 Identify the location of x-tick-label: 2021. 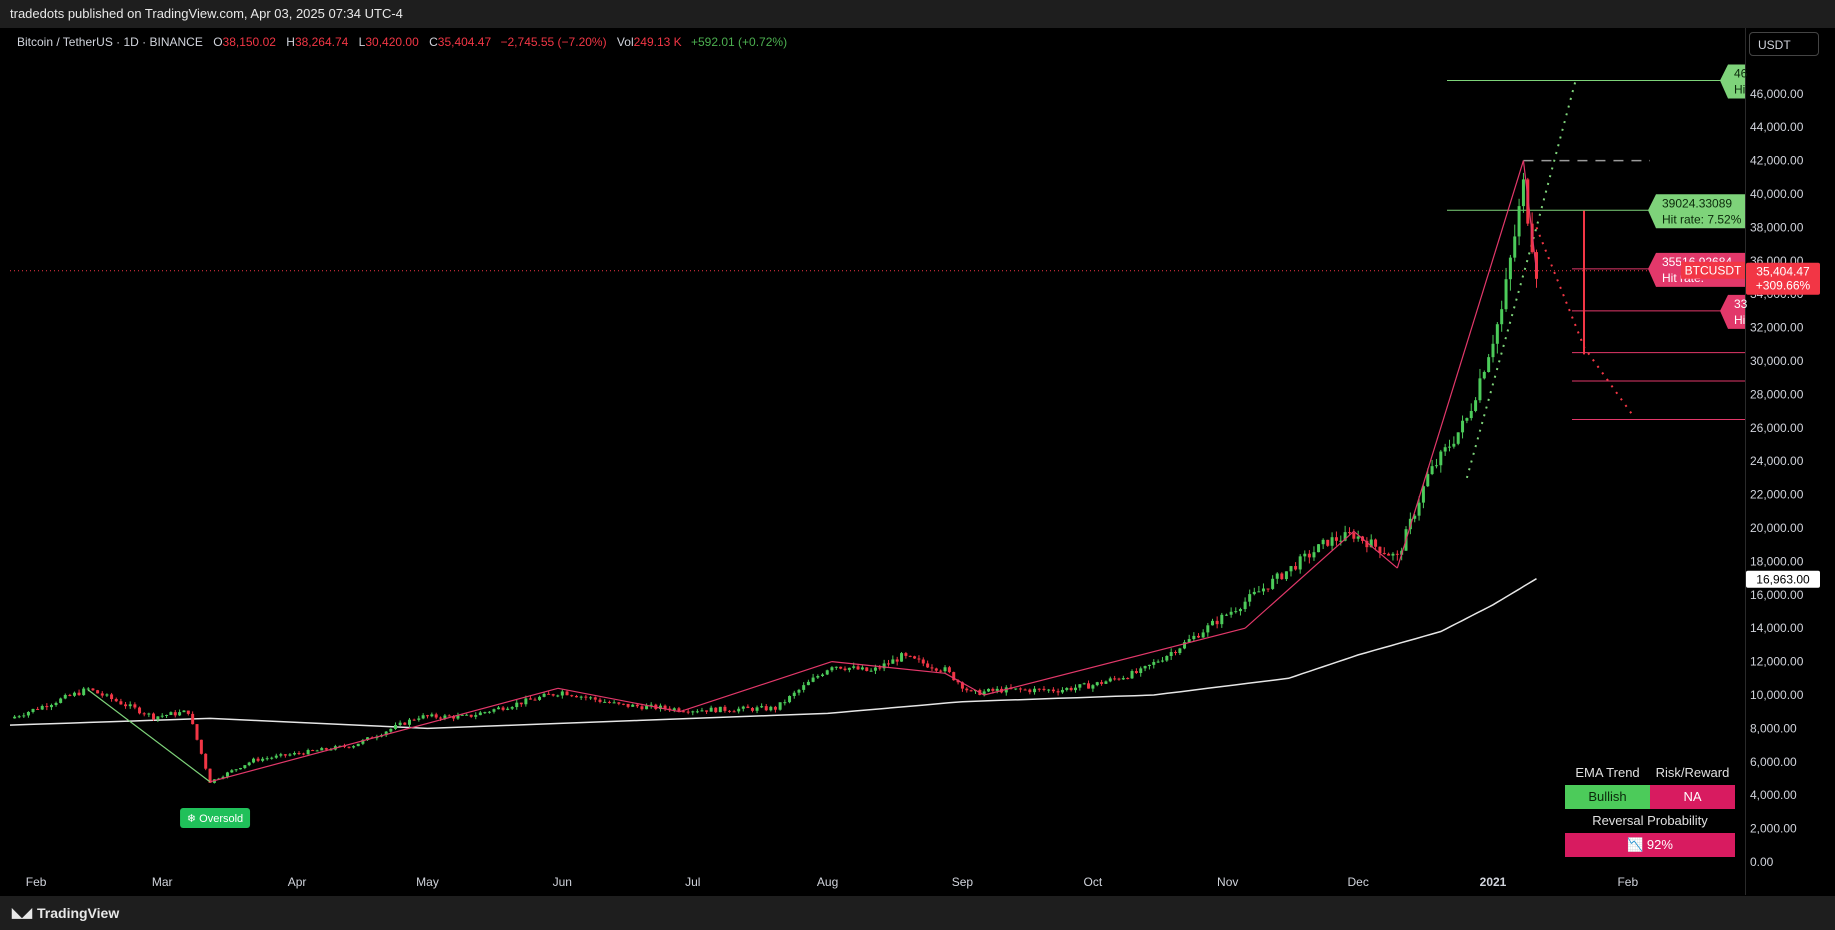
(1493, 882).